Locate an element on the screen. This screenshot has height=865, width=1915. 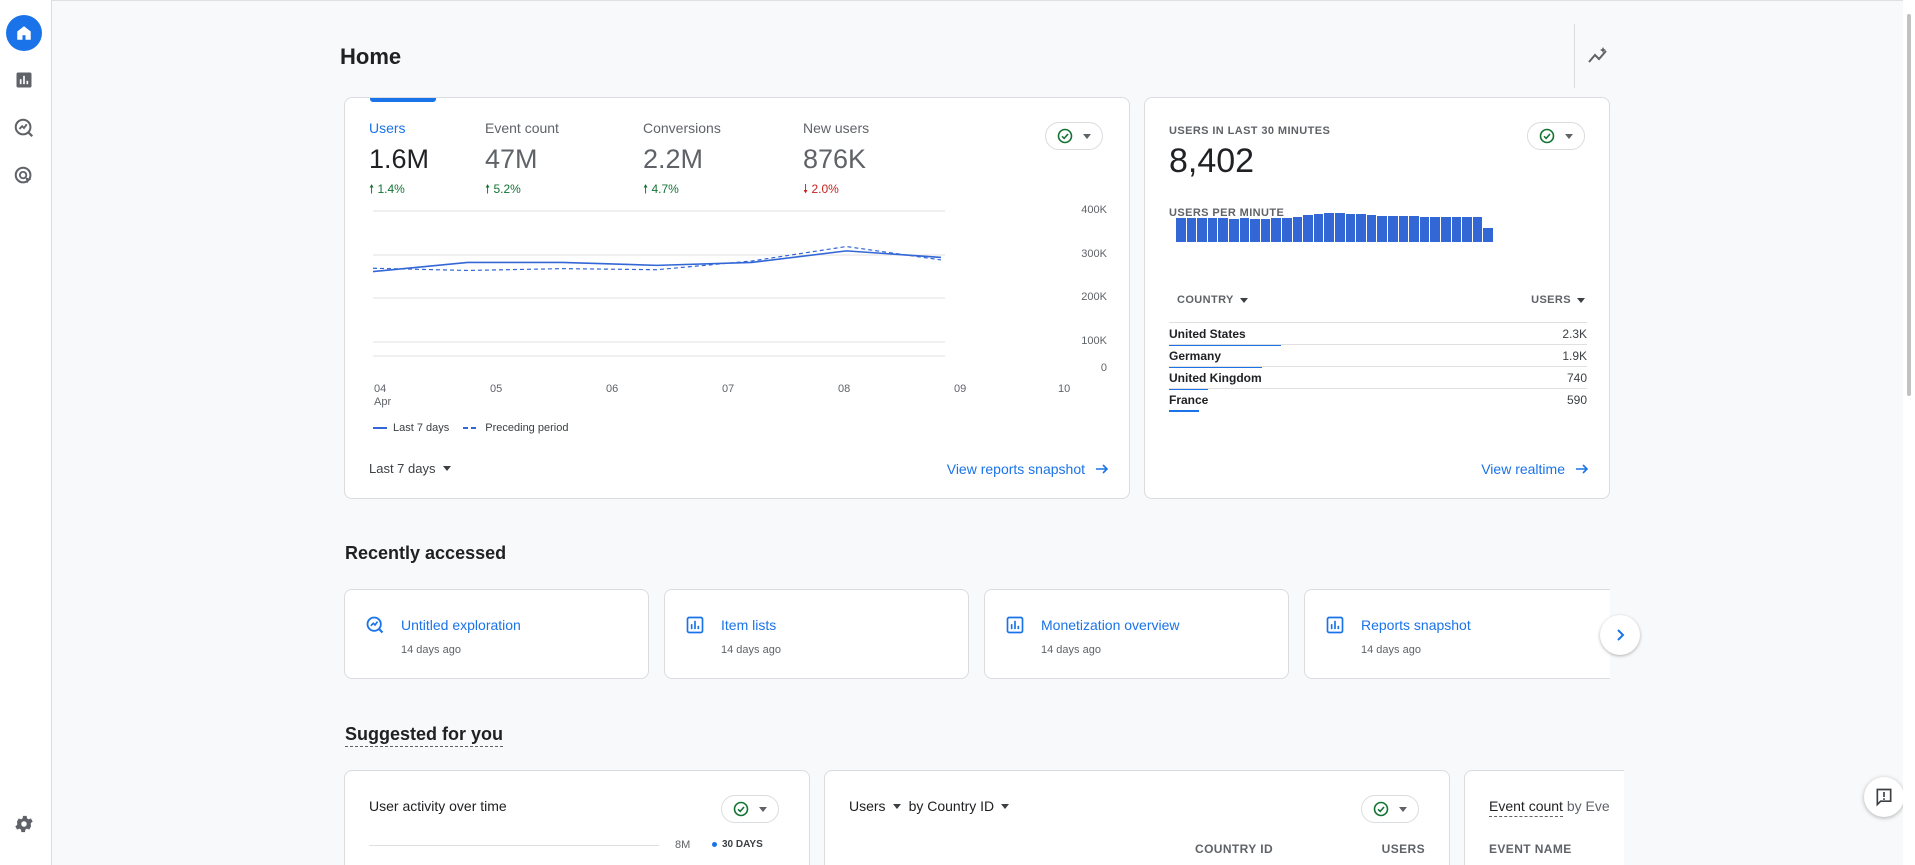
dimension-dropdown: by Country ID is located at coordinates (959, 806).